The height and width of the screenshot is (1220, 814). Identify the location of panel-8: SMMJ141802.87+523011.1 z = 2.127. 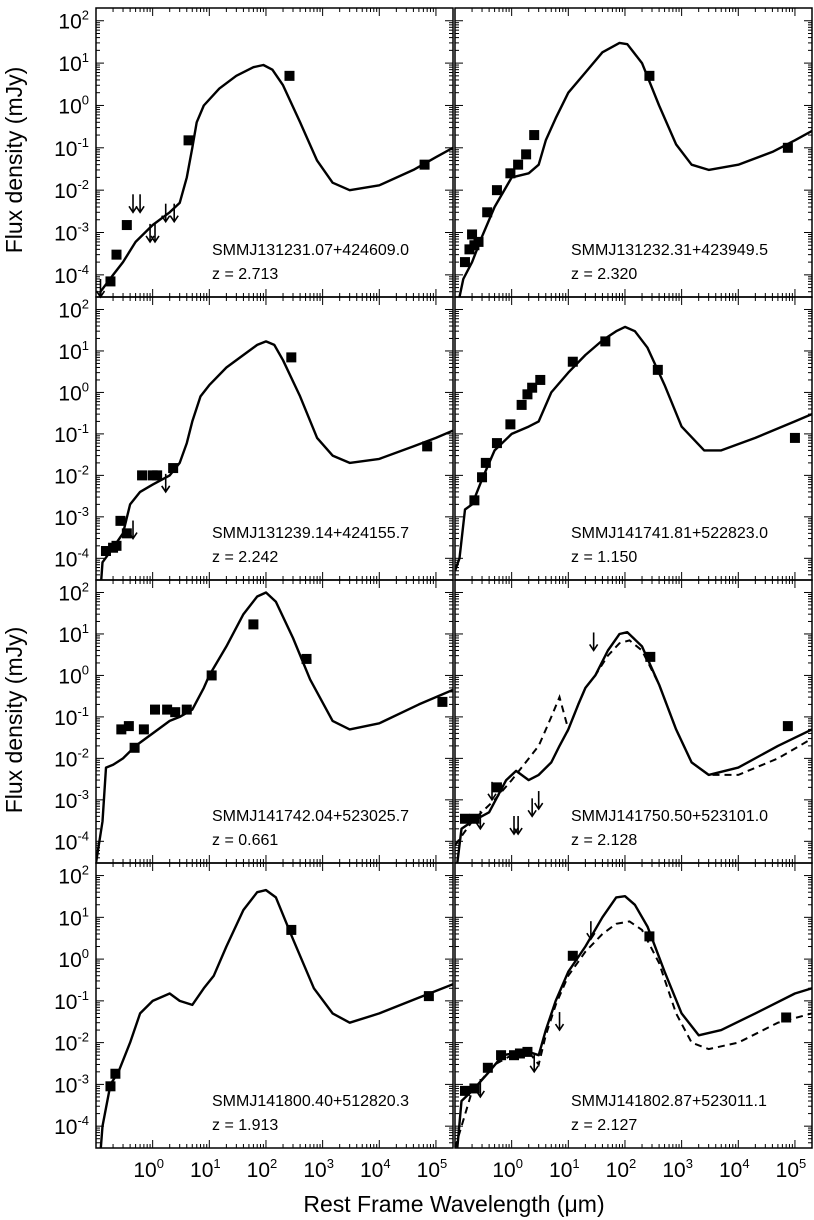
(633, 1005).